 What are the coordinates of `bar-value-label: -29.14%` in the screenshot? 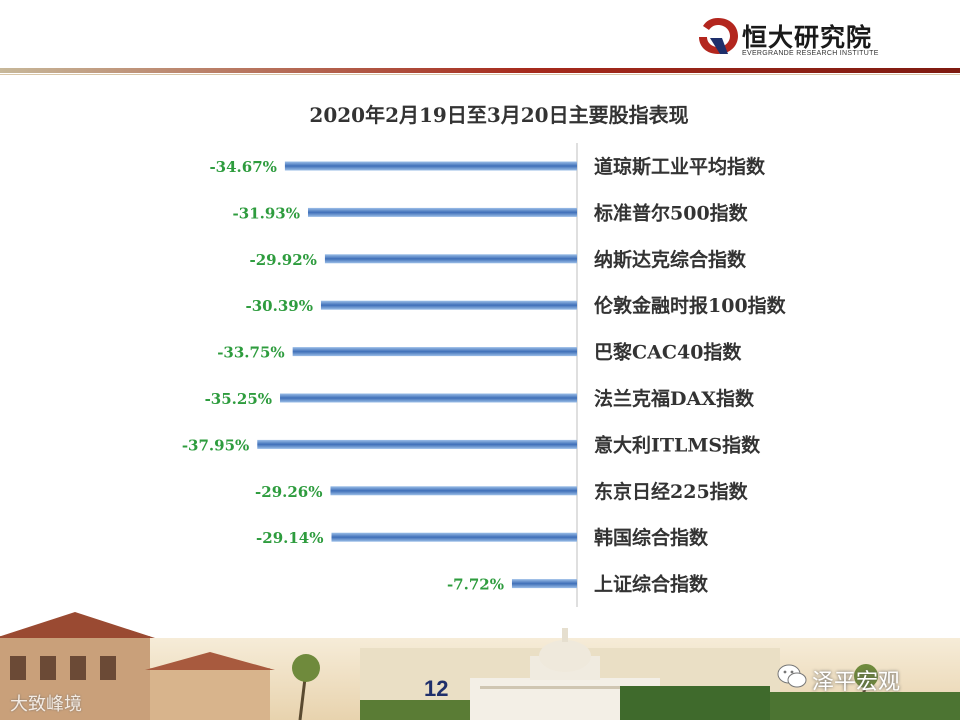 It's located at (289, 538).